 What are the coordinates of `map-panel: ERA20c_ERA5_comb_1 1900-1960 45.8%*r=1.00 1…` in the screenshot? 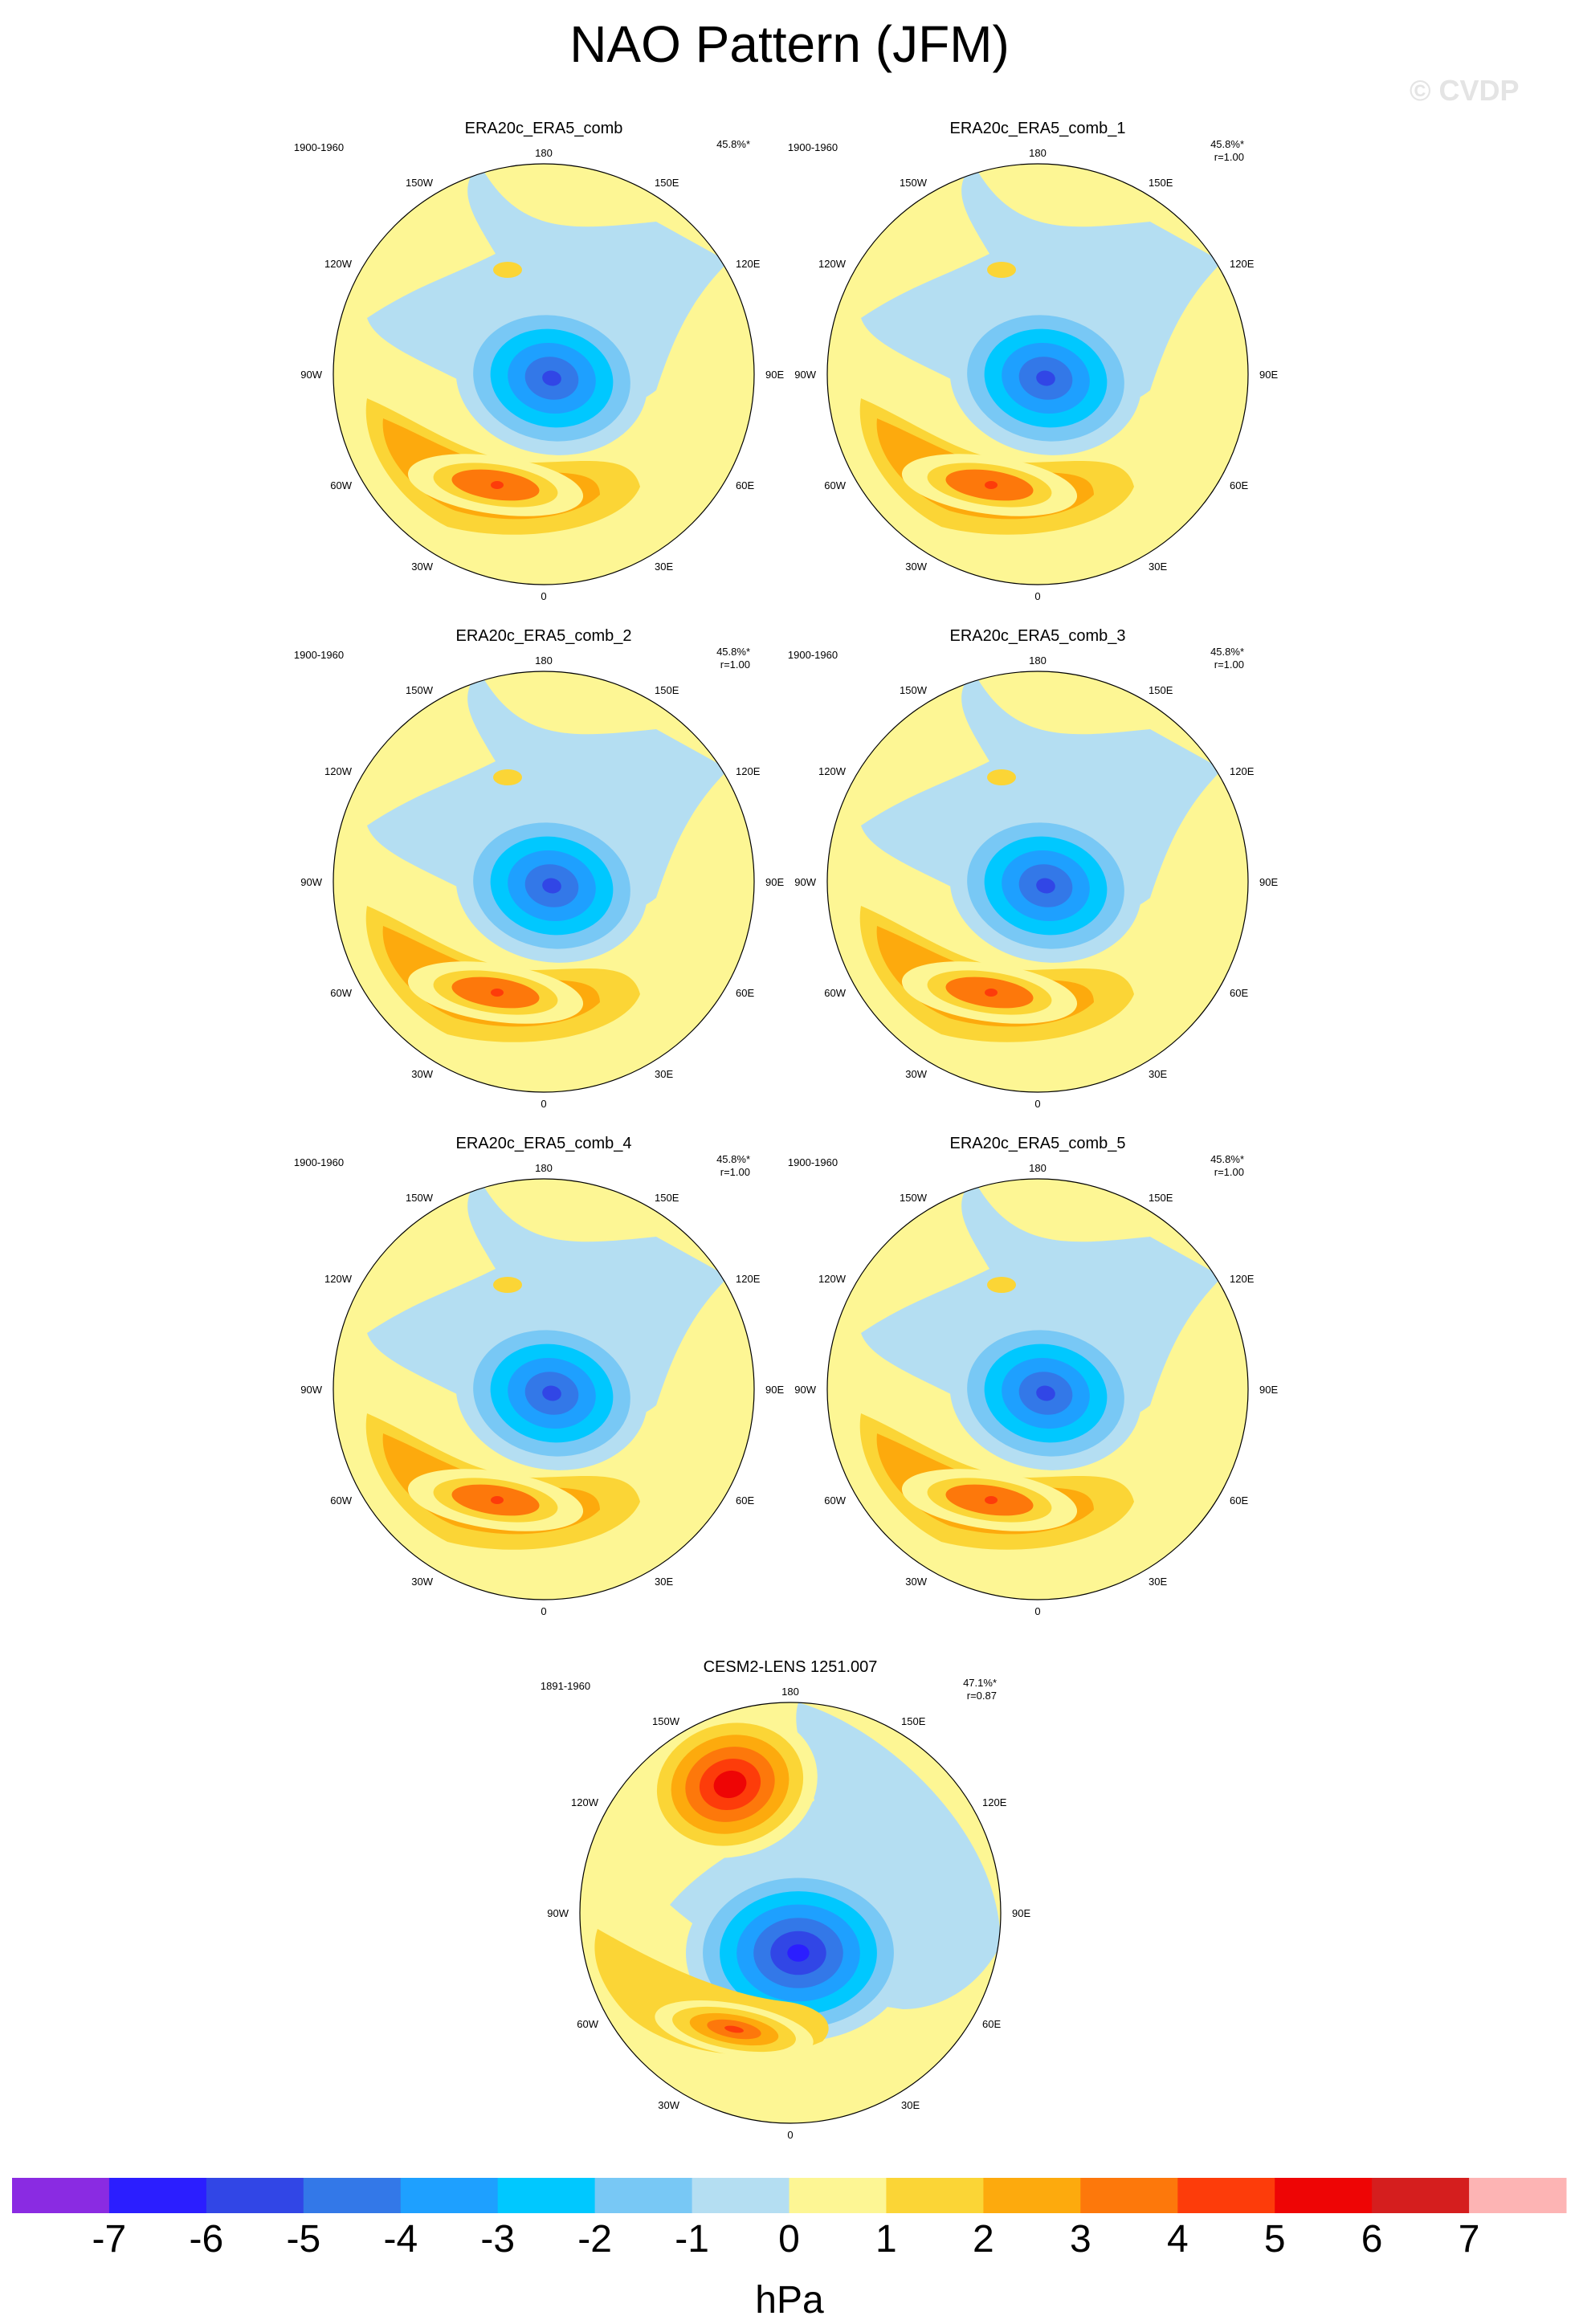 It's located at (1033, 361).